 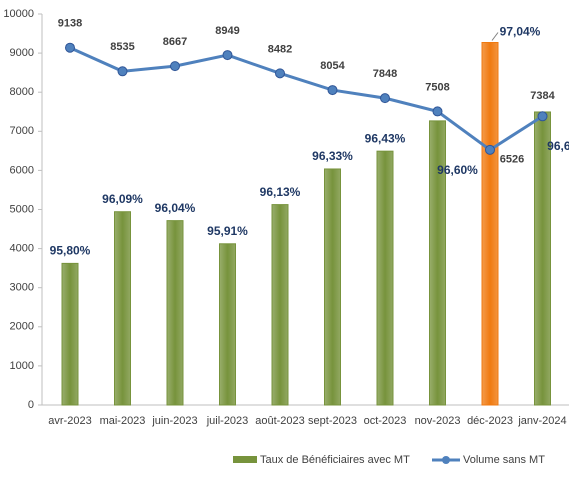 What do you see at coordinates (385, 74) in the screenshot?
I see `line-label: 7848` at bounding box center [385, 74].